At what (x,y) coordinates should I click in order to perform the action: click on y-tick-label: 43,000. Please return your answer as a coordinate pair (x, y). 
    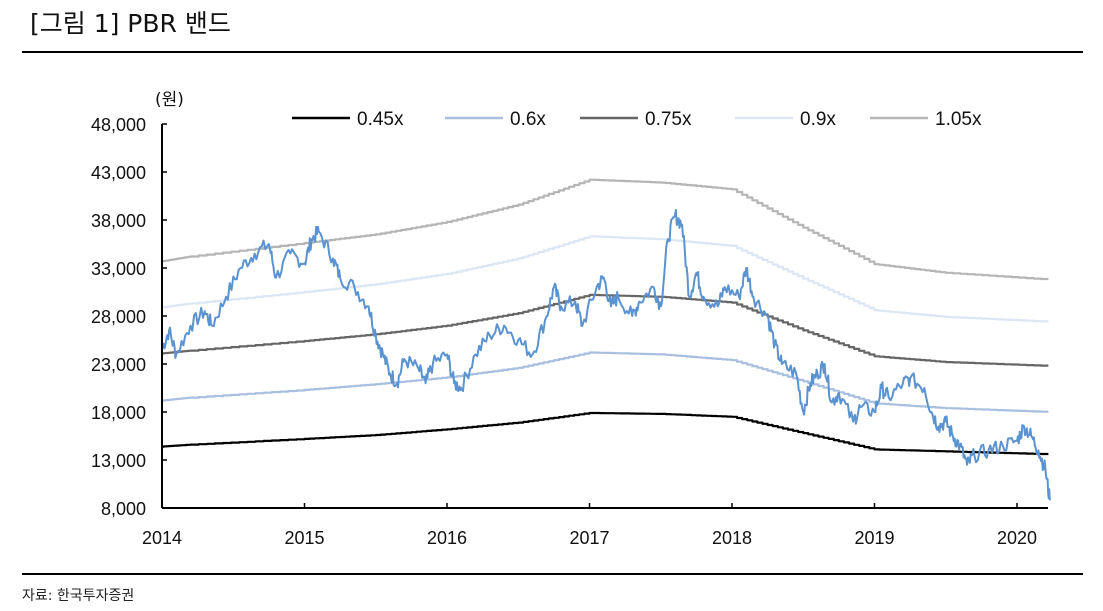
    Looking at the image, I should click on (118, 173).